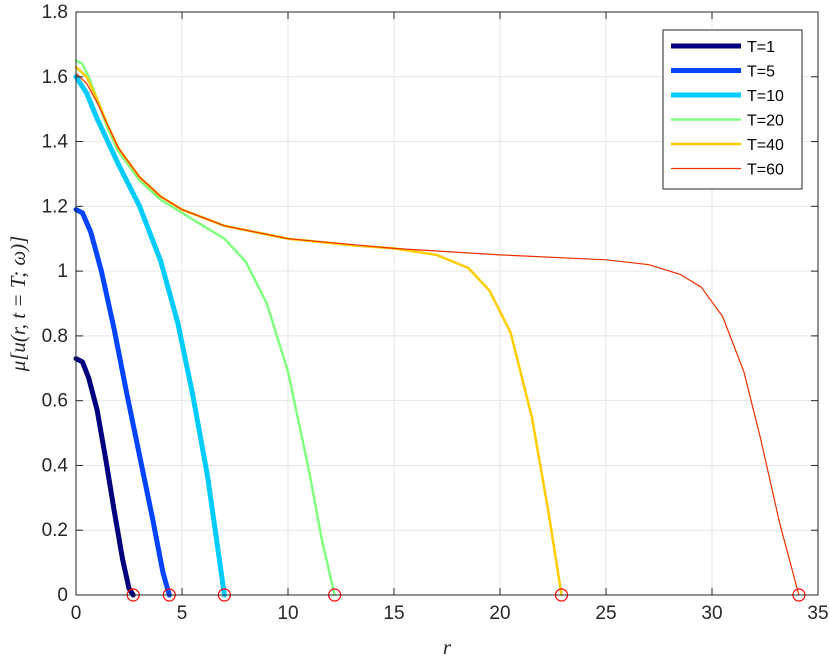 This screenshot has width=830, height=658. Describe the element at coordinates (55, 206) in the screenshot. I see `y-tick-label: 1.2` at that location.